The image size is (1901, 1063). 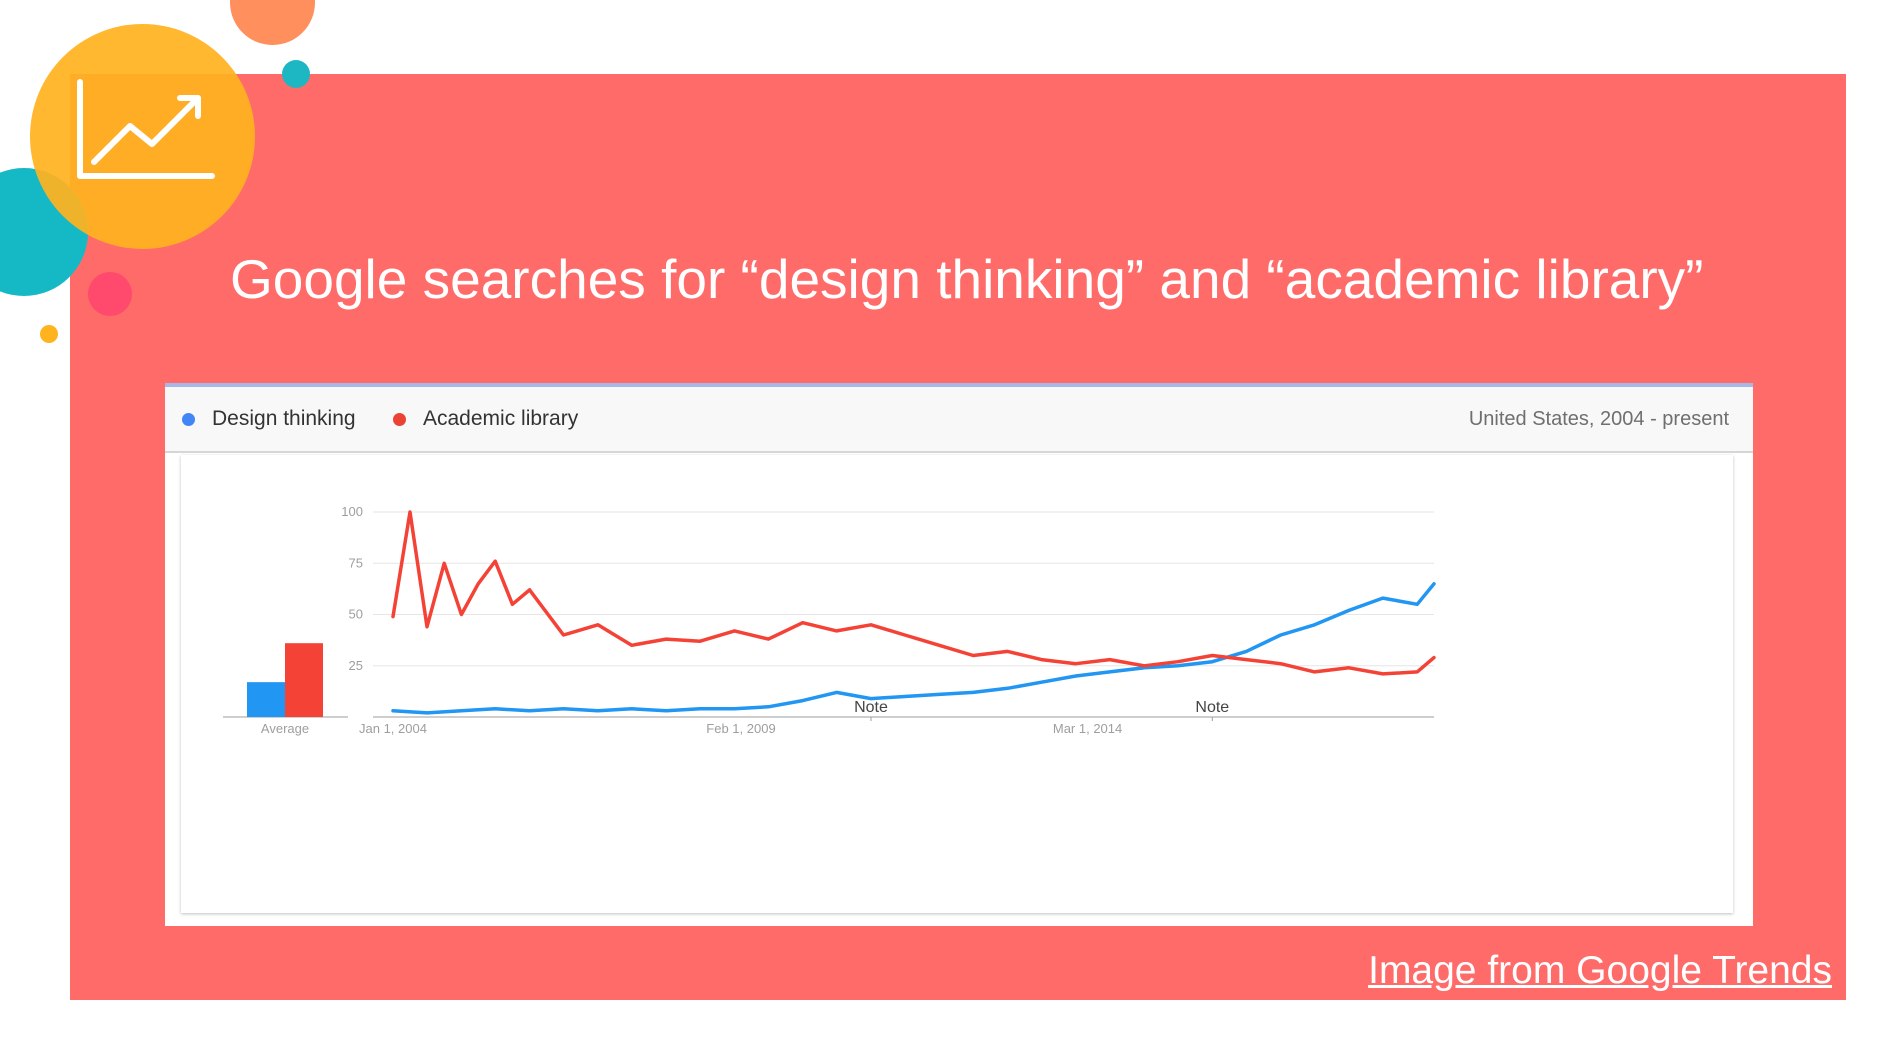 What do you see at coordinates (356, 614) in the screenshot?
I see `y-tick-label: 50` at bounding box center [356, 614].